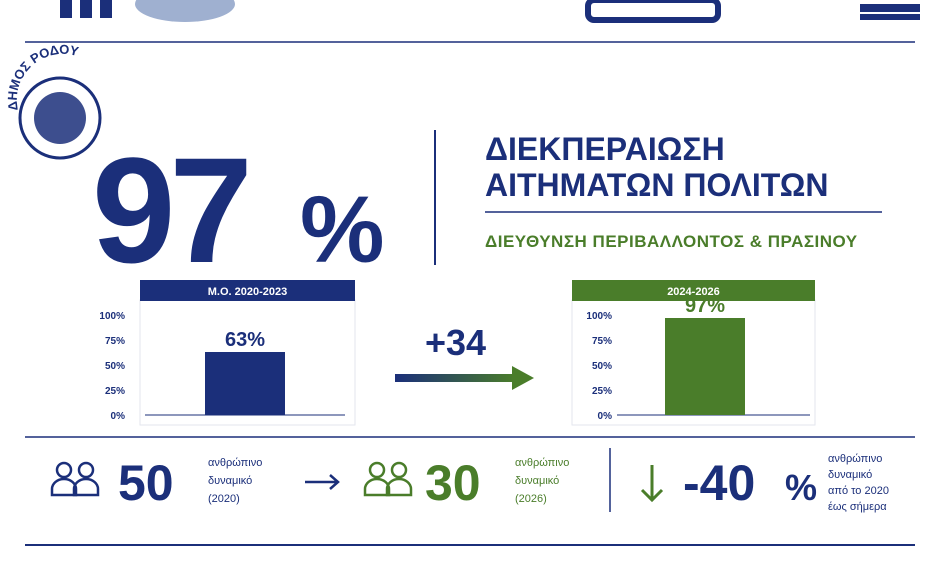  Describe the element at coordinates (657, 185) in the screenshot. I see `title-line: ΑΙΤΗΜΑΤΩΝ ΠΟΛΙΤΩΝ` at that location.